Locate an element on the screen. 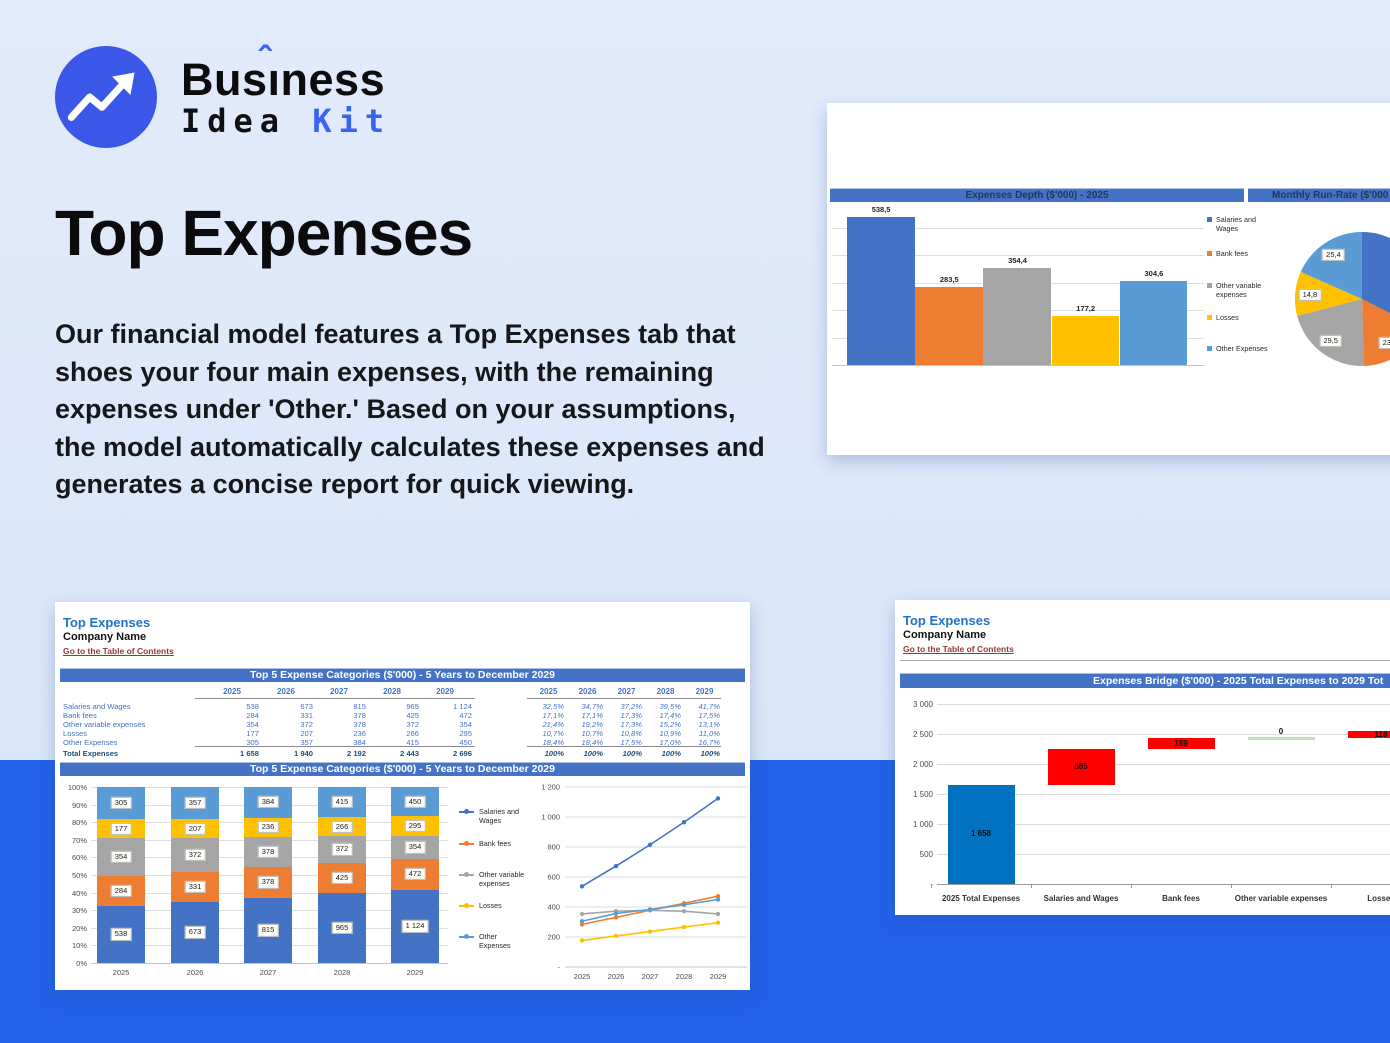  segment-value-label: 673 is located at coordinates (195, 932).